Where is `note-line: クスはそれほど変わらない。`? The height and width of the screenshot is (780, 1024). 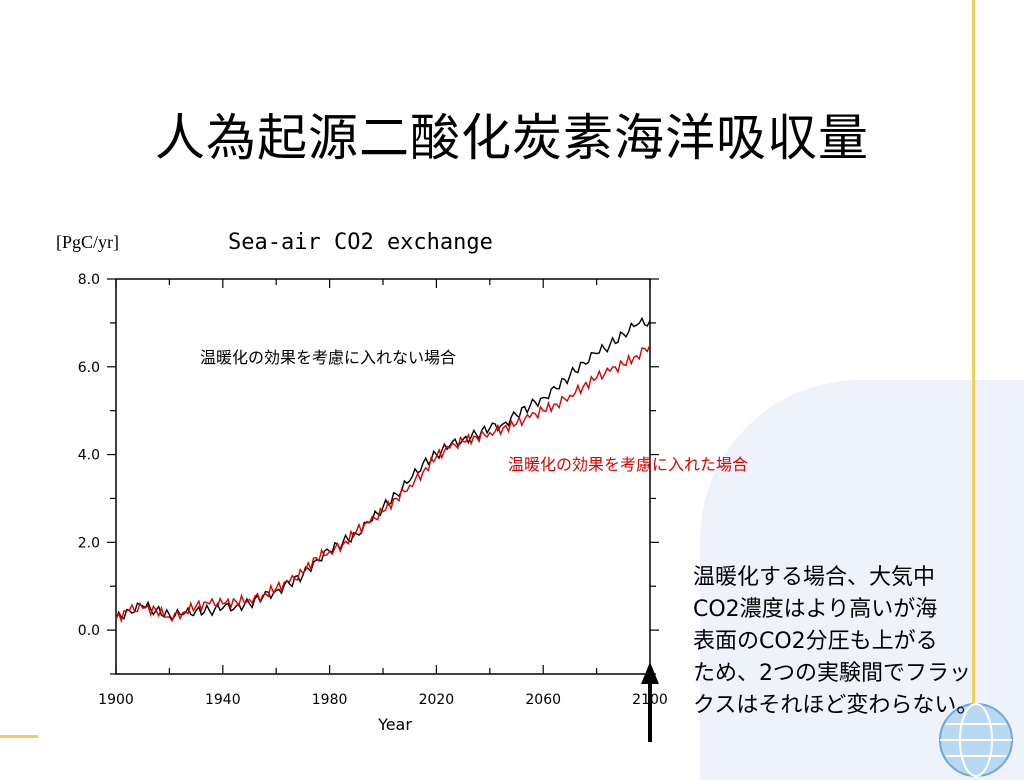 note-line: クスはそれほど変わらない。 is located at coordinates (836, 705).